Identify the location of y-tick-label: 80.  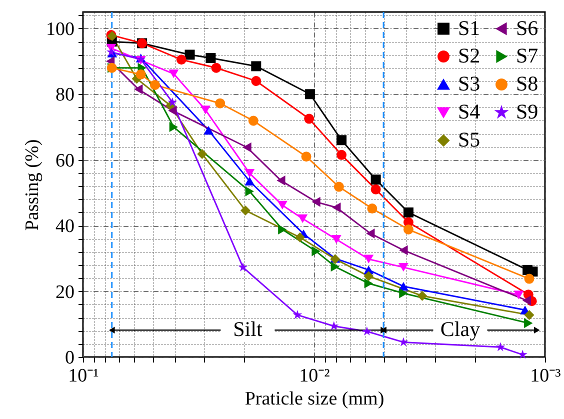
(65, 95).